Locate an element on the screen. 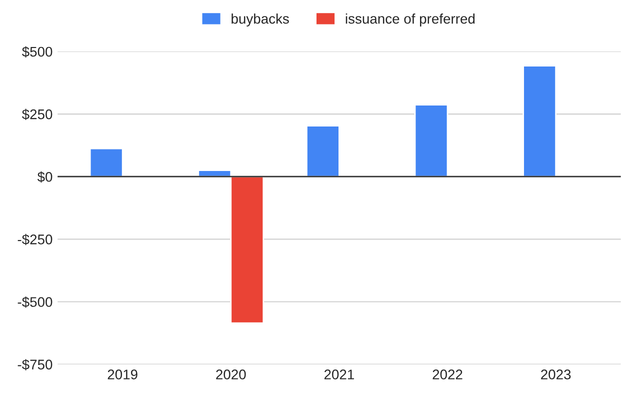 The width and height of the screenshot is (640, 396). y-tick-label: $0 is located at coordinates (44, 177).